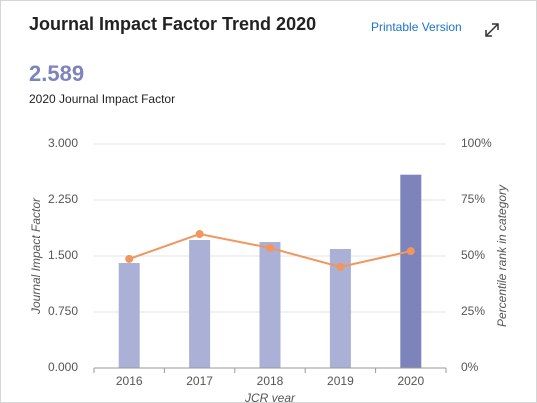 The height and width of the screenshot is (403, 537). What do you see at coordinates (102, 99) in the screenshot?
I see `metric-label: 2020 Journal Impact Factor` at bounding box center [102, 99].